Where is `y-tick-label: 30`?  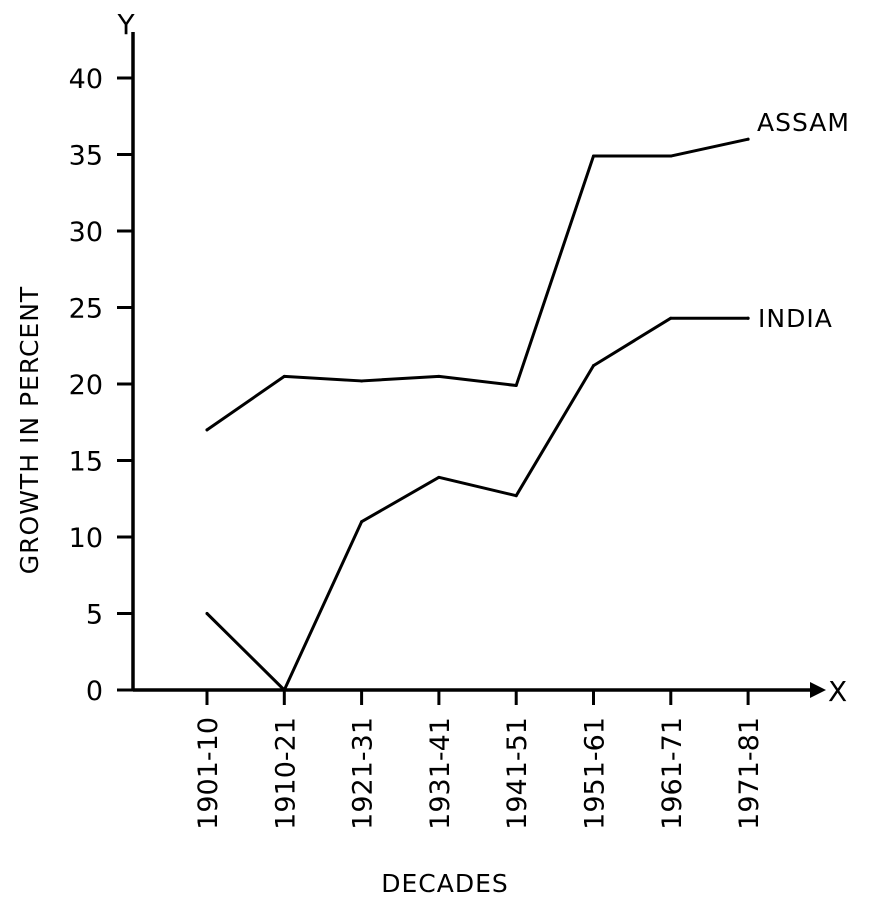
y-tick-label: 30 is located at coordinates (86, 232).